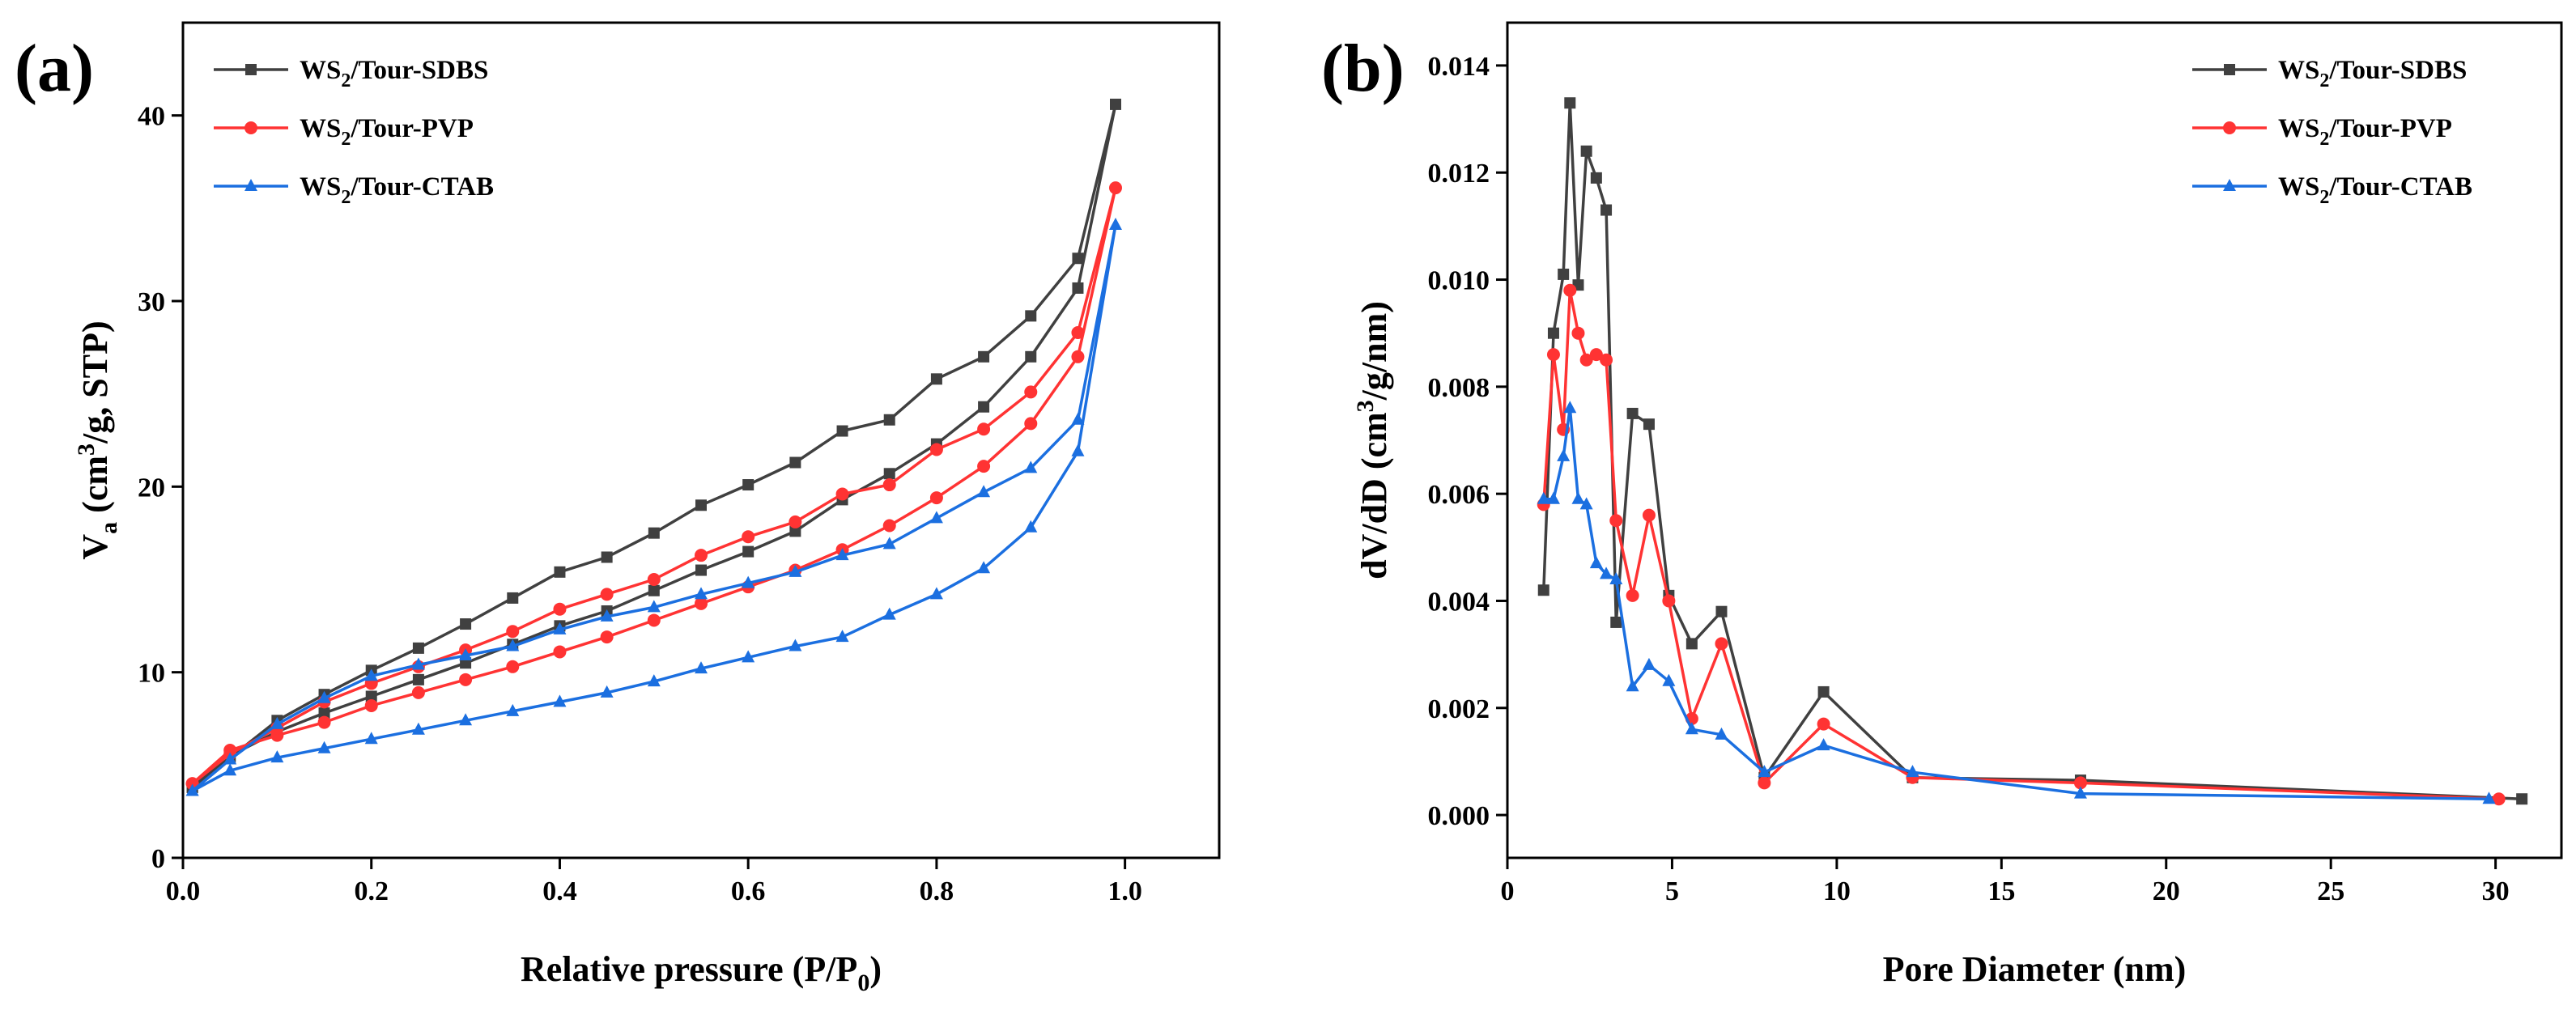 Image resolution: width=2576 pixels, height=1010 pixels. I want to click on panel-b-legend: WS2/Tour-SDBS WS2/Tour-PVP WS2/Tour-CTAB, so click(2332, 132).